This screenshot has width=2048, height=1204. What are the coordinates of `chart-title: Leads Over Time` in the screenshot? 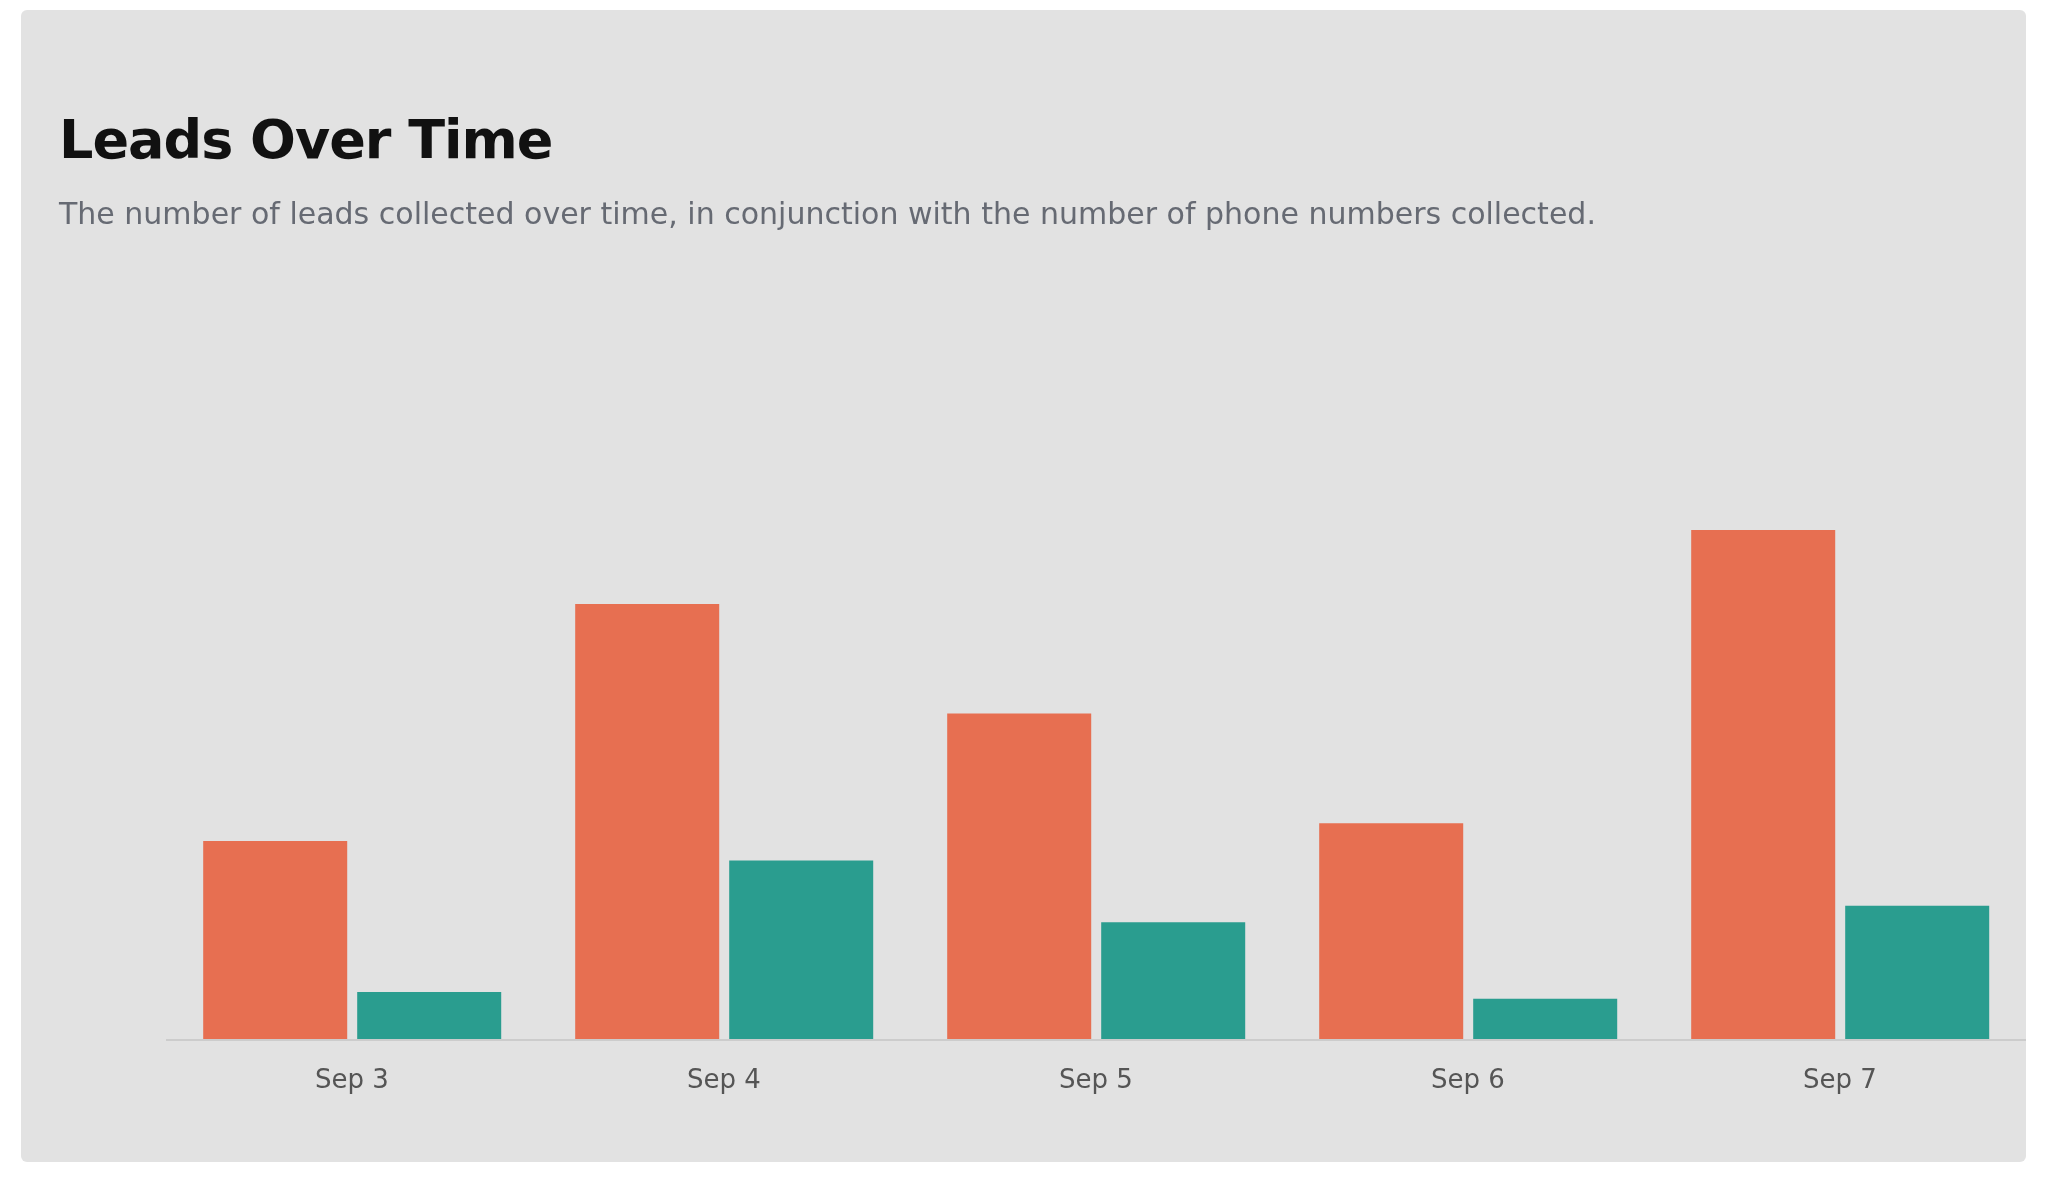 It's located at (306, 139).